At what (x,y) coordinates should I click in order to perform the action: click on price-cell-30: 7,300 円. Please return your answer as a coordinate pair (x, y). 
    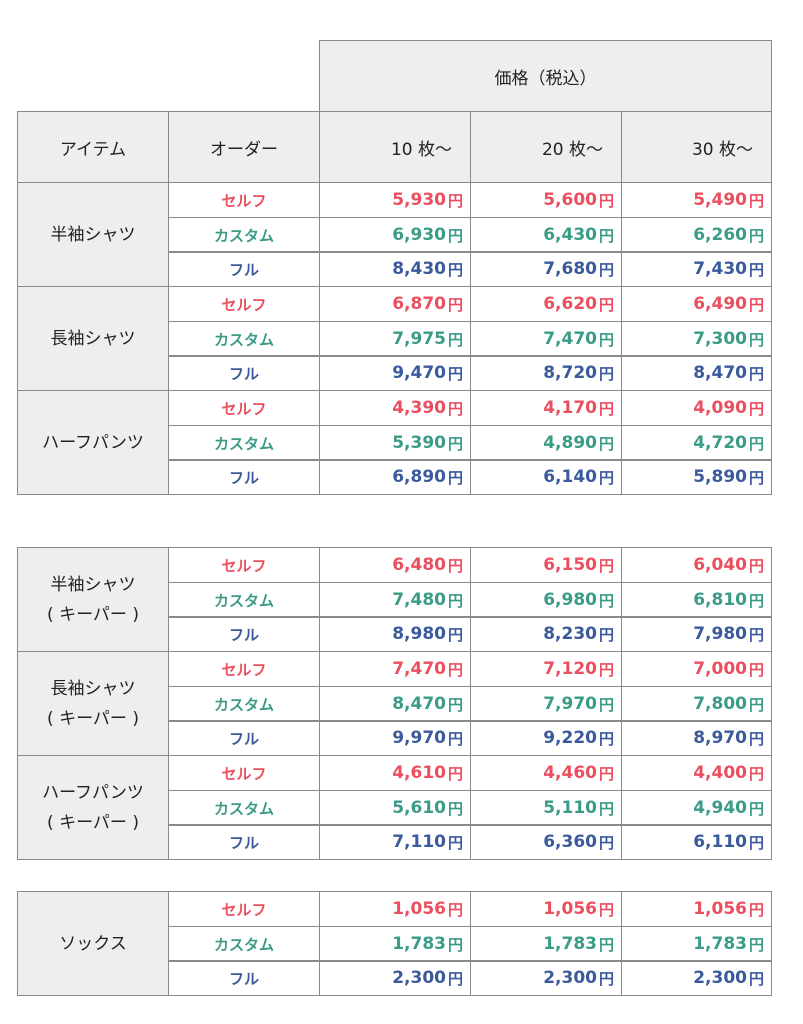
    Looking at the image, I should click on (696, 339).